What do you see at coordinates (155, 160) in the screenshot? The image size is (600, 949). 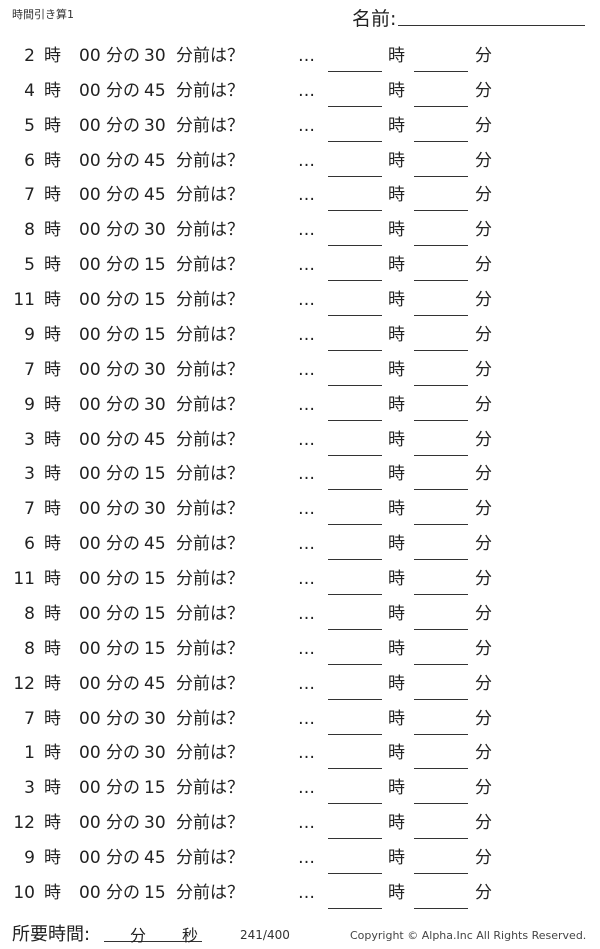 I see `subtract-value: 45` at bounding box center [155, 160].